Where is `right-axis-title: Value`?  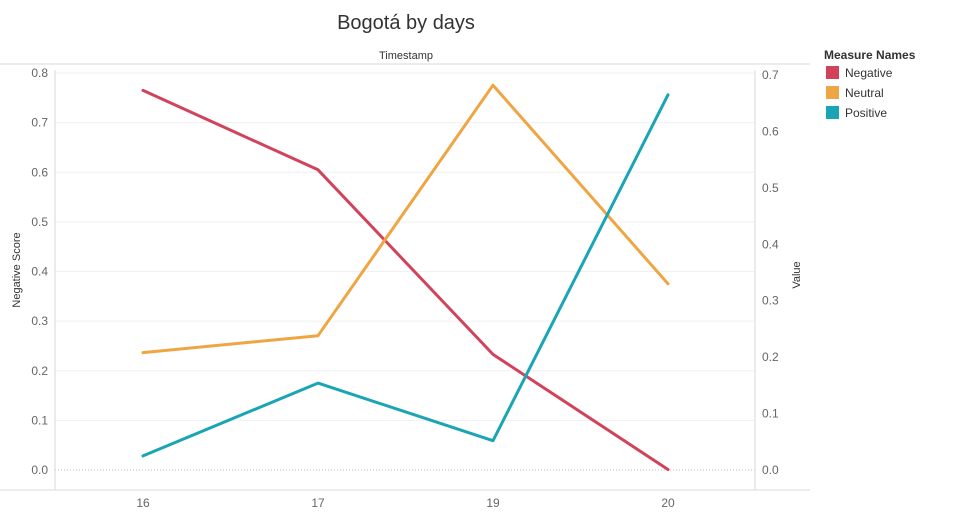
right-axis-title: Value is located at coordinates (797, 274).